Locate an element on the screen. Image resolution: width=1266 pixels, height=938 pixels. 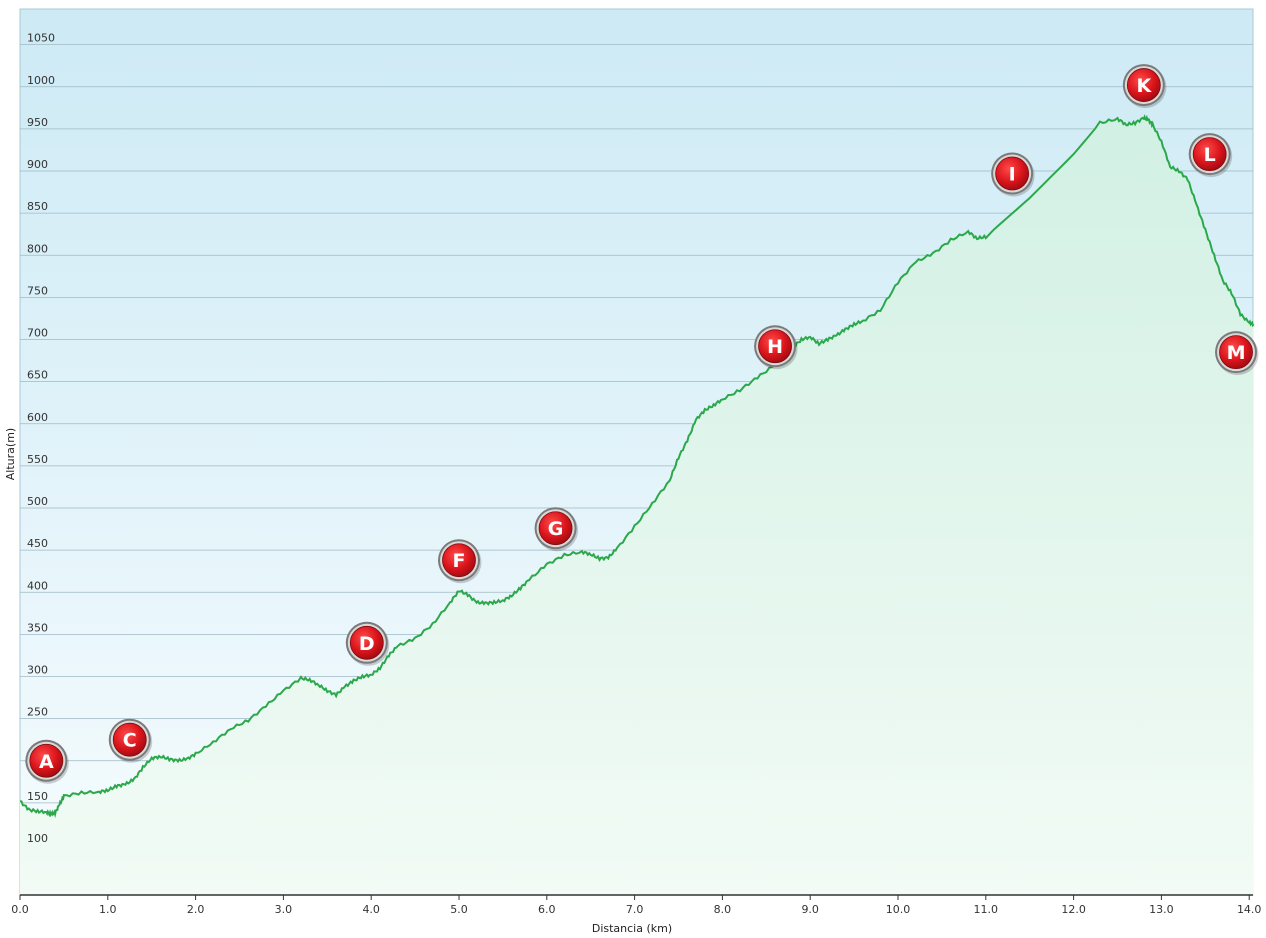
waypoint-label: F is located at coordinates (459, 561).